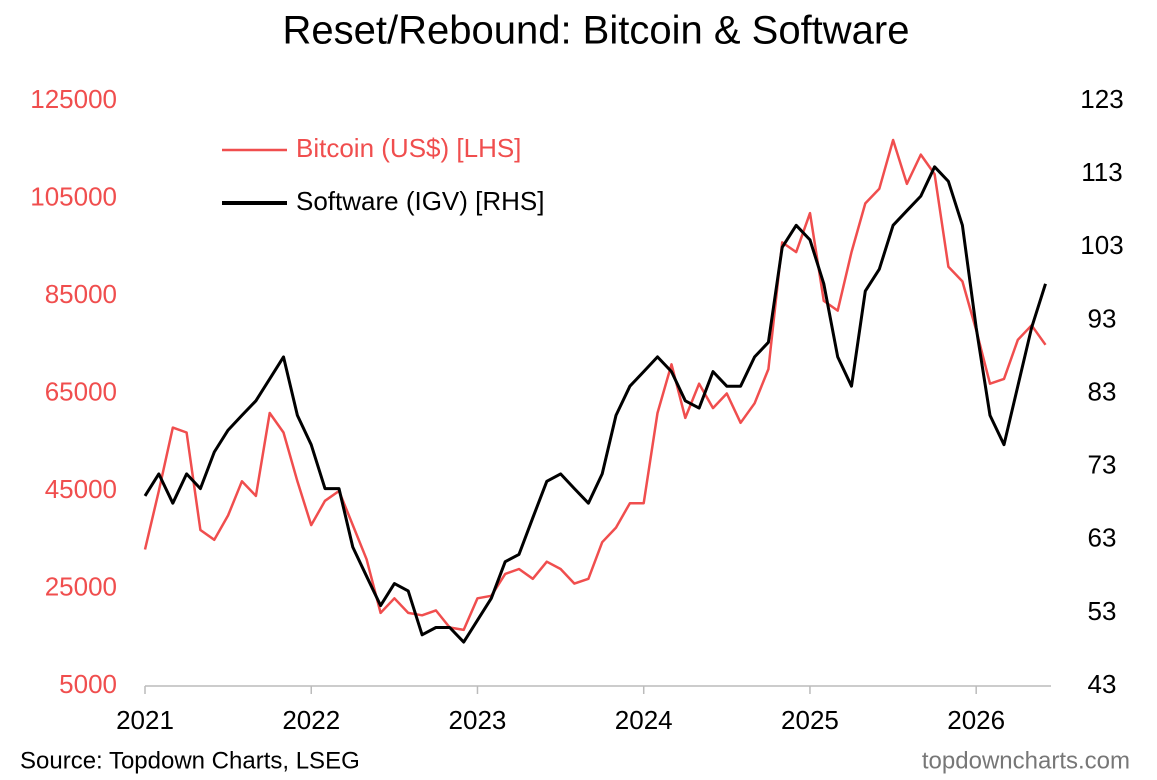 The image size is (1157, 780). I want to click on y-tick-label: 85000, so click(81, 294).